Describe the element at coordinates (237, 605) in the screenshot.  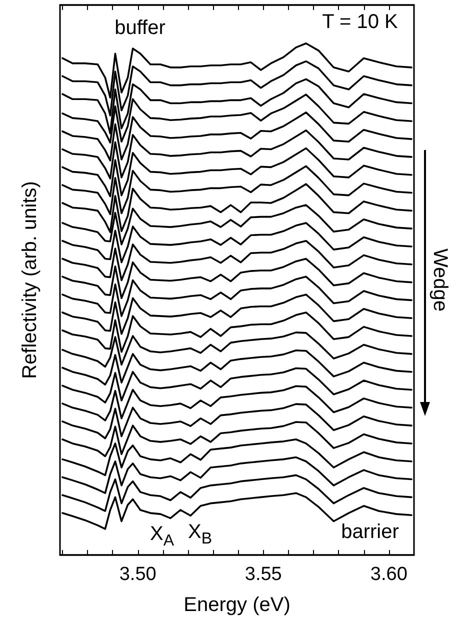
I see `x-axis-title: Energy (eV)` at that location.